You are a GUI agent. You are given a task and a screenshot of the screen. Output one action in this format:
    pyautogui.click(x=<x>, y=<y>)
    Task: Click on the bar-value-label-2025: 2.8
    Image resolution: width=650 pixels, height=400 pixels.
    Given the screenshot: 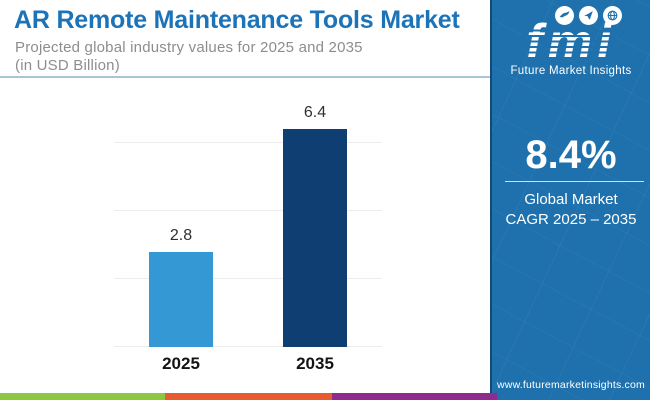 What is the action you would take?
    pyautogui.click(x=181, y=235)
    